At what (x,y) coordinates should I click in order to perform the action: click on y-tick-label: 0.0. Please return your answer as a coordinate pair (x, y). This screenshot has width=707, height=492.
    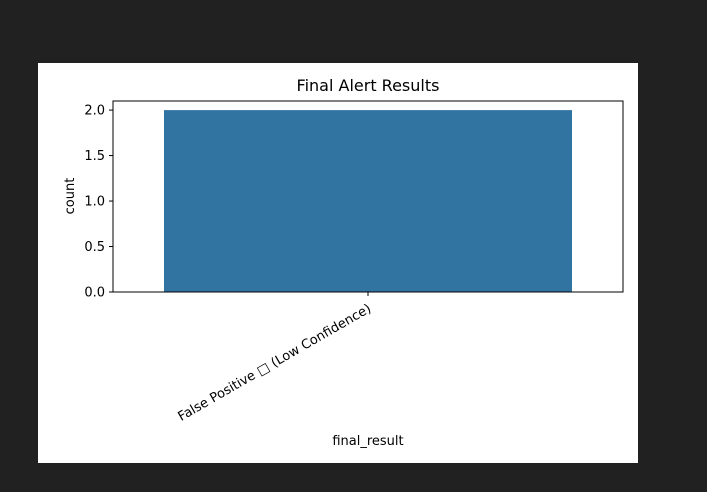
    Looking at the image, I should click on (94, 293).